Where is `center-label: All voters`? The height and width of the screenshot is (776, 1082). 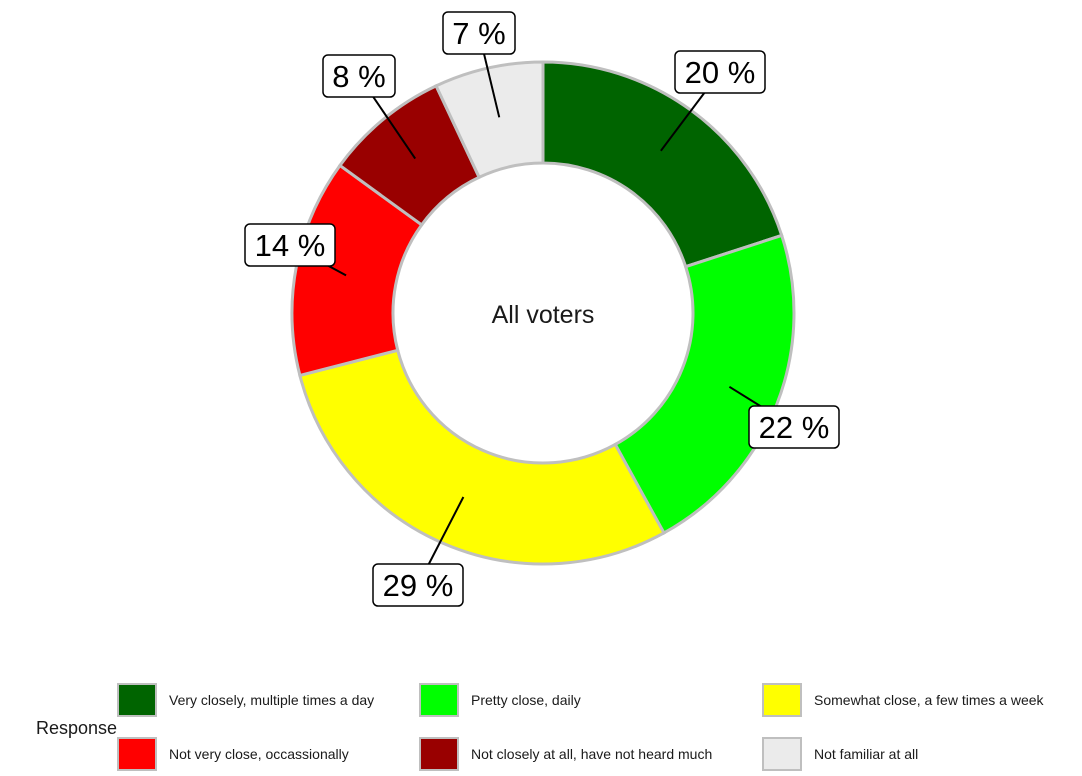
center-label: All voters is located at coordinates (543, 315).